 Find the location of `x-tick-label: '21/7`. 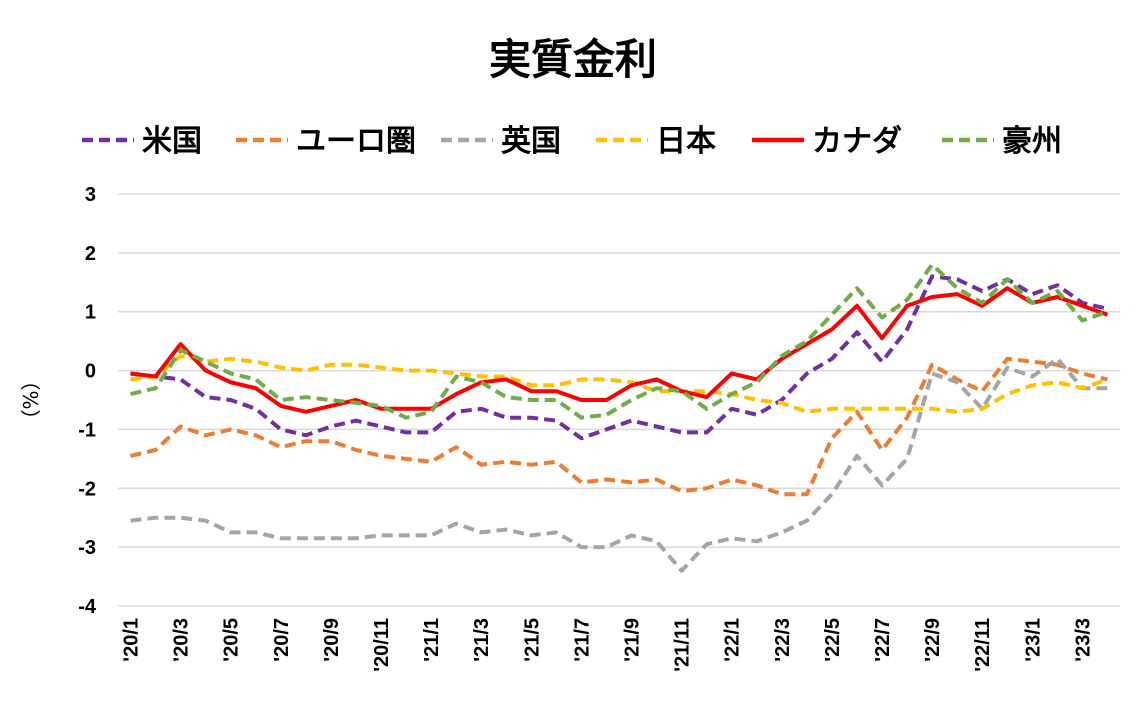

x-tick-label: '21/7 is located at coordinates (582, 640).